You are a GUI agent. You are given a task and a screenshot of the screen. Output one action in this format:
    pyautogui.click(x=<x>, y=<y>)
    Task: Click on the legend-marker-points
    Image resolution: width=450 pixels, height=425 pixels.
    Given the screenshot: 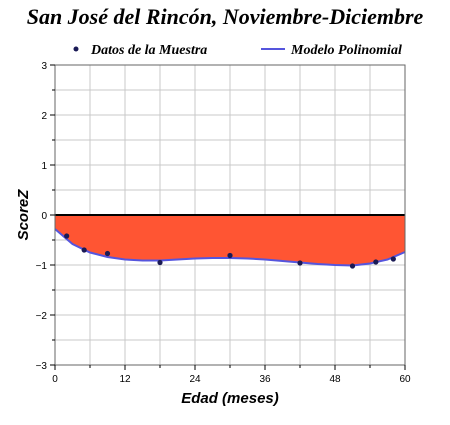 What is the action you would take?
    pyautogui.click(x=76, y=49)
    